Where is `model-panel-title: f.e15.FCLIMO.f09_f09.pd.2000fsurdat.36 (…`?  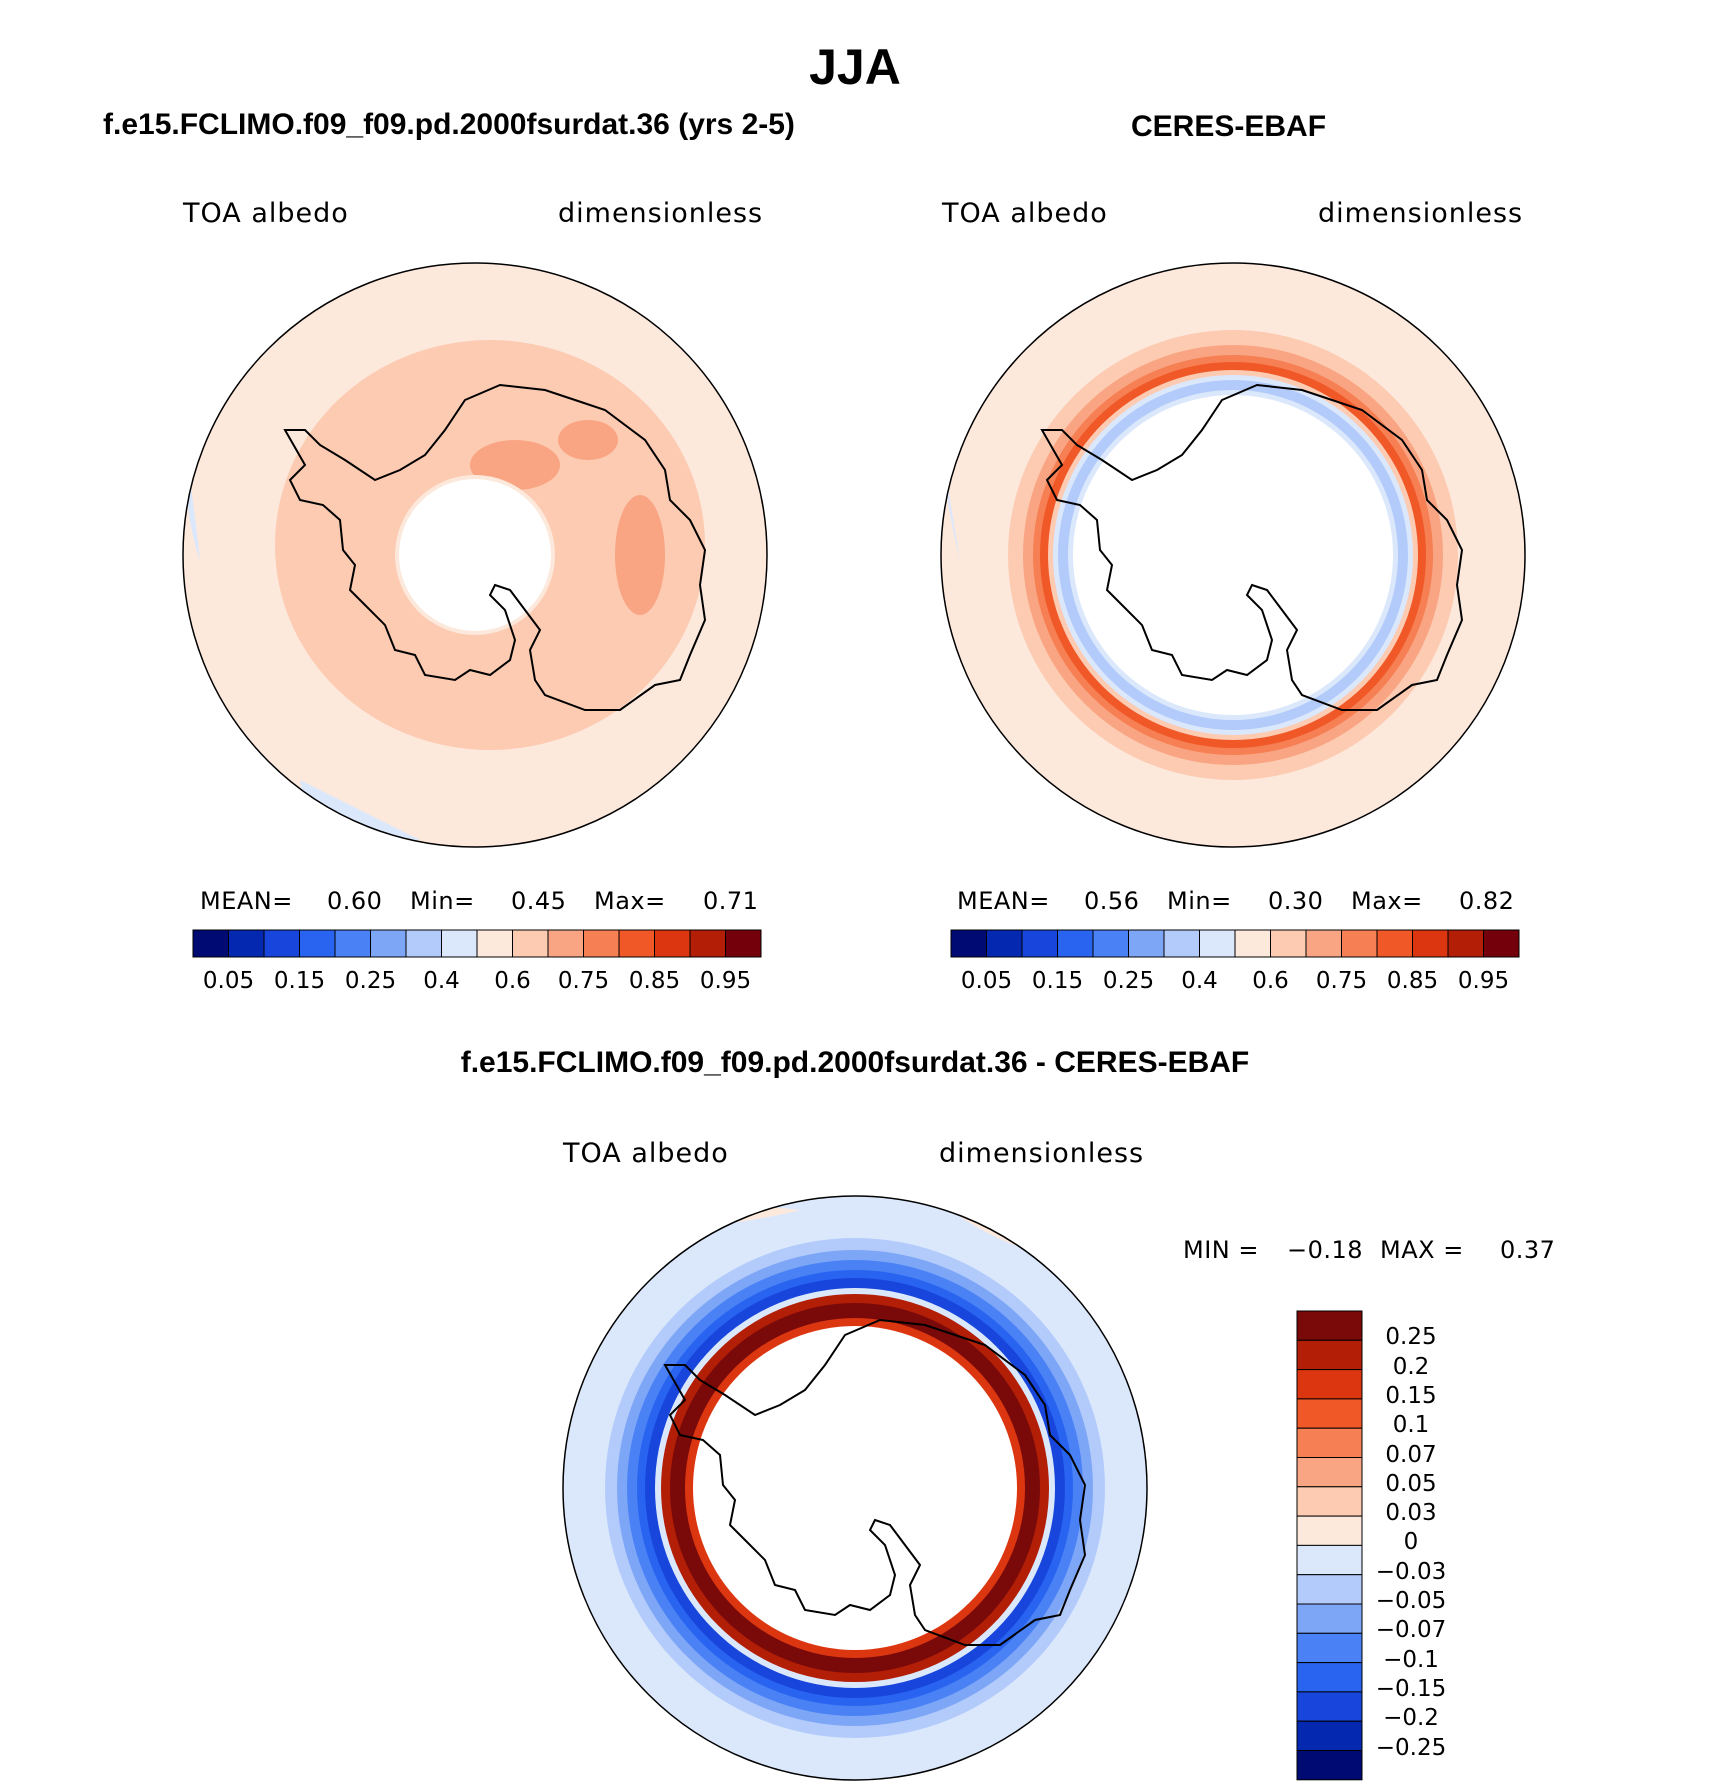
model-panel-title: f.e15.FCLIMO.f09_f09.pd.2000fsurdat.36 (… is located at coordinates (449, 124).